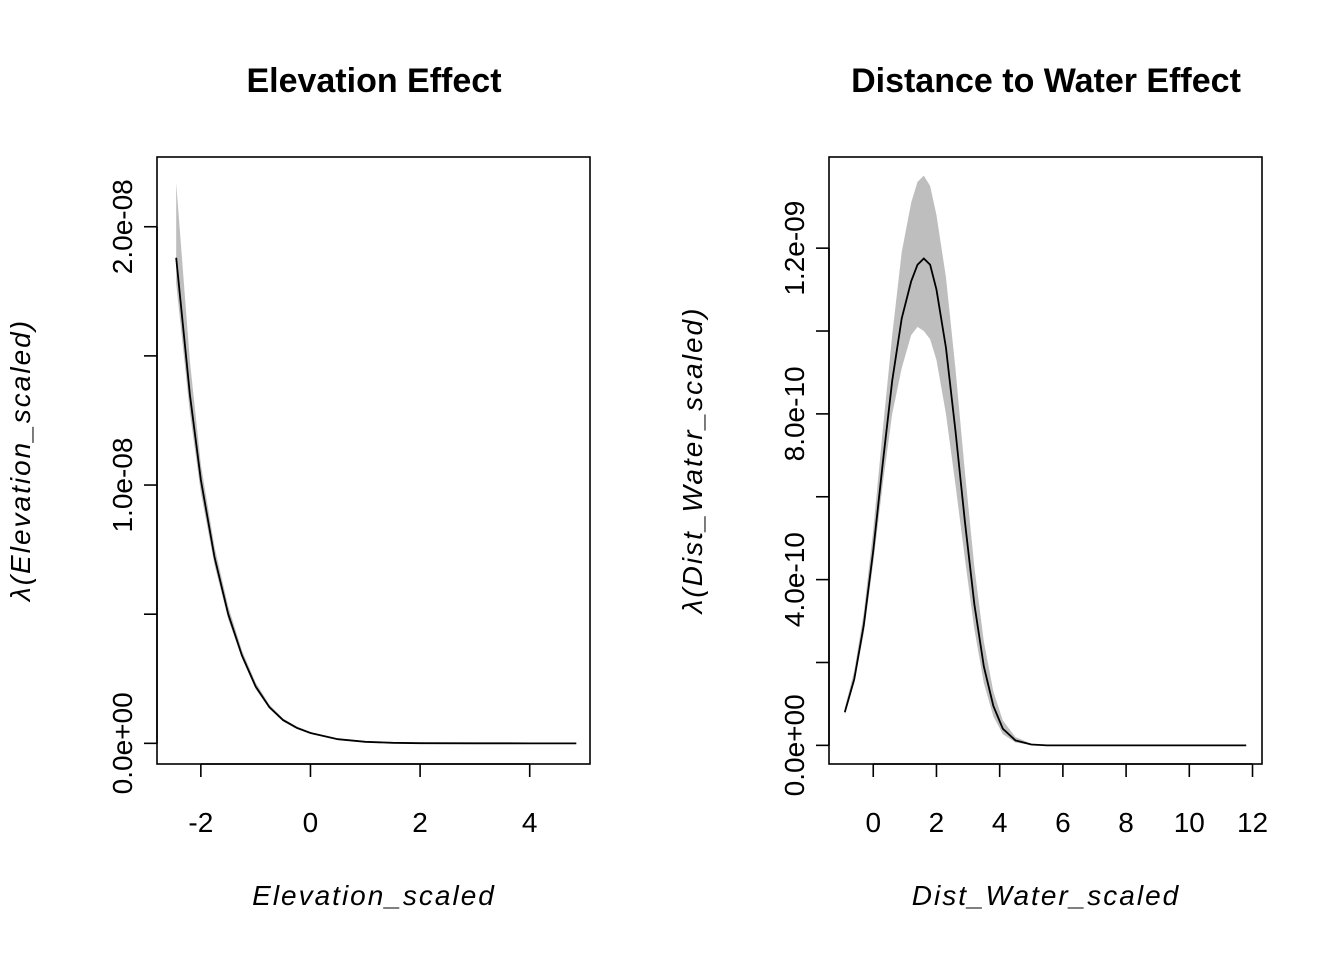 The image size is (1344, 960). I want to click on chart-title: Elevation Effect, so click(373, 81).